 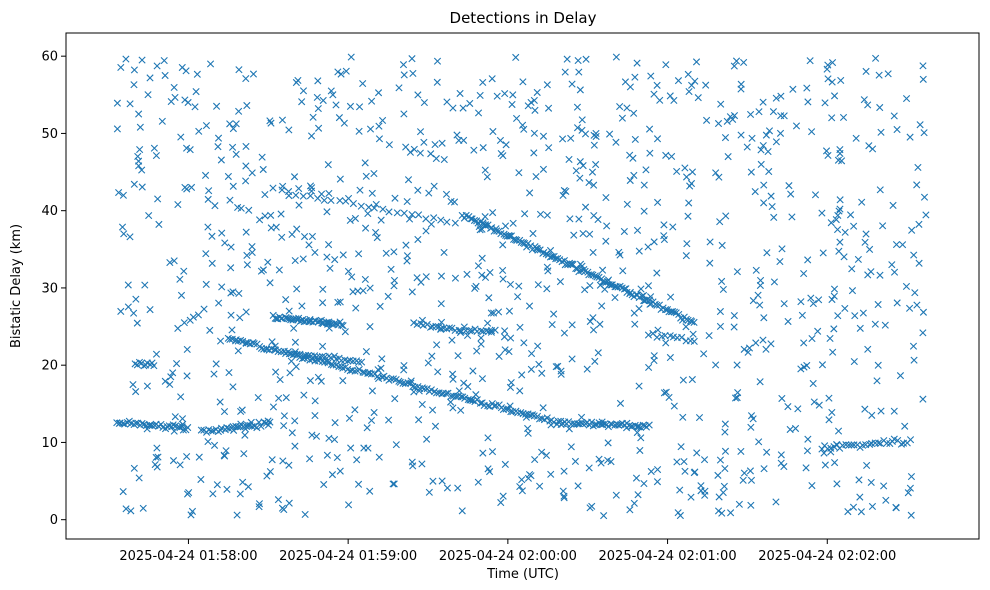 I want to click on chart-title: Detections in Delay, so click(x=523, y=18).